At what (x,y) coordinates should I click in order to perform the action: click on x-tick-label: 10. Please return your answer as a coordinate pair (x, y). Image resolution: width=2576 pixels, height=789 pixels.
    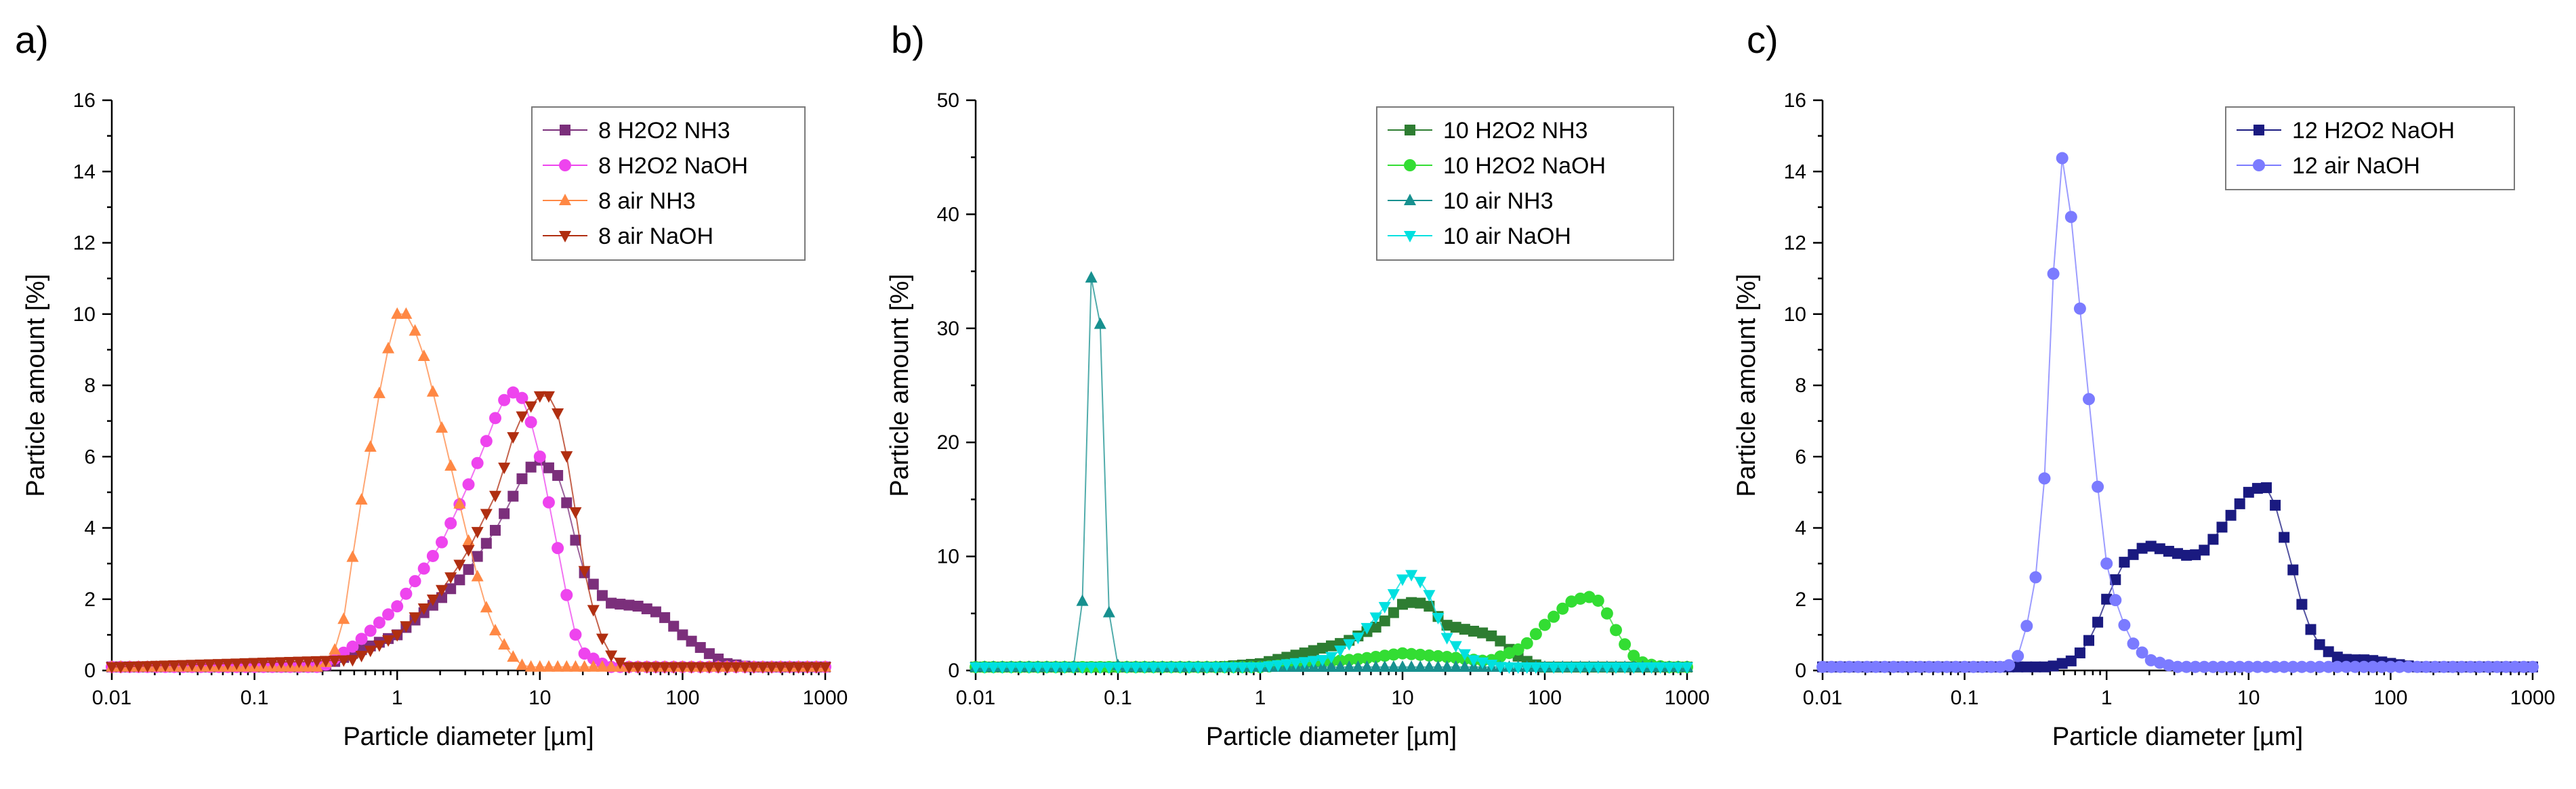
    Looking at the image, I should click on (1402, 698).